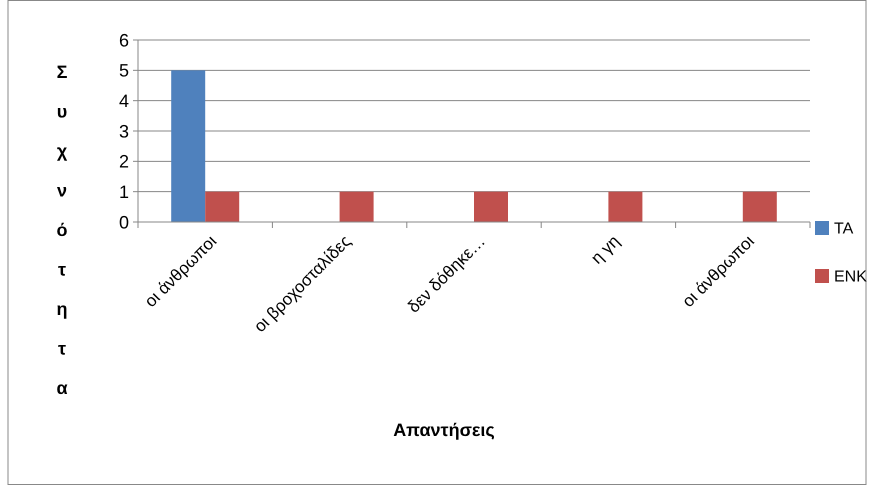 Image resolution: width=874 pixels, height=486 pixels. Describe the element at coordinates (844, 229) in the screenshot. I see `legend-label: ΤΑ` at that location.